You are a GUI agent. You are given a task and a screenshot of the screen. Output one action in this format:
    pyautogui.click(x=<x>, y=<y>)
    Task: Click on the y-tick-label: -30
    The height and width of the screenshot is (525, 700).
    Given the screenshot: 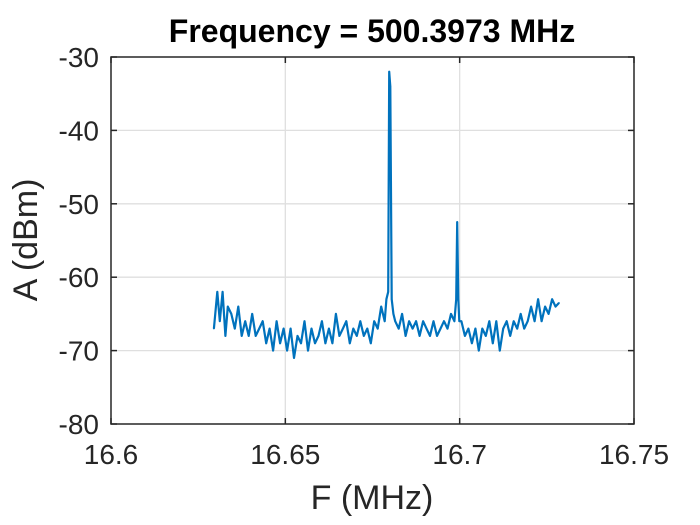 What is the action you would take?
    pyautogui.click(x=79, y=57)
    